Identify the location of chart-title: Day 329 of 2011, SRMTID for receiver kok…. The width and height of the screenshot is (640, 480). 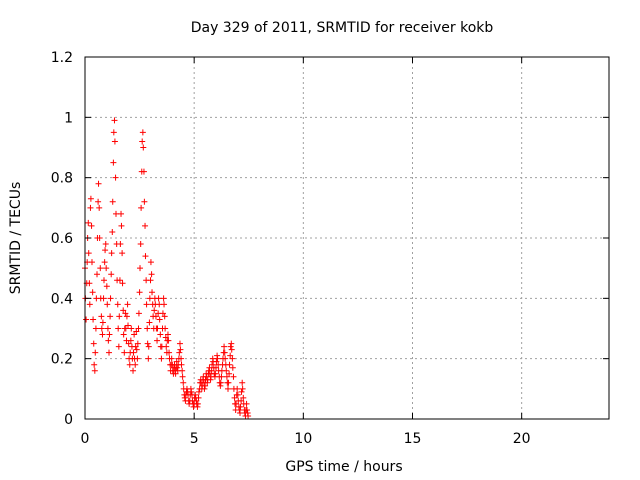
(342, 28).